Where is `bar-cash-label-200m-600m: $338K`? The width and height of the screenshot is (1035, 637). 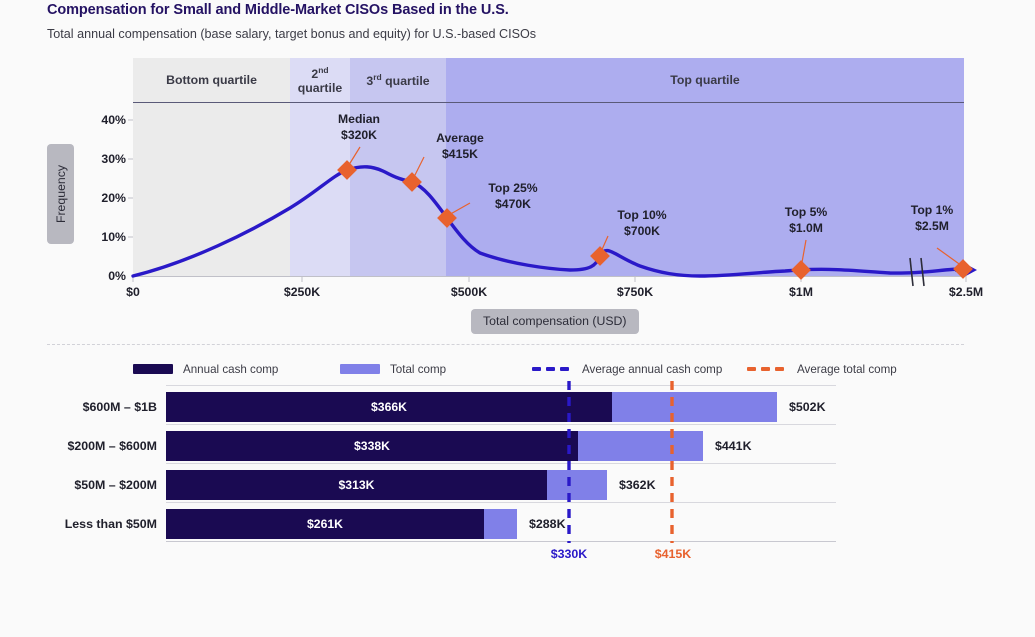
bar-cash-label-200m-600m: $338K is located at coordinates (372, 446).